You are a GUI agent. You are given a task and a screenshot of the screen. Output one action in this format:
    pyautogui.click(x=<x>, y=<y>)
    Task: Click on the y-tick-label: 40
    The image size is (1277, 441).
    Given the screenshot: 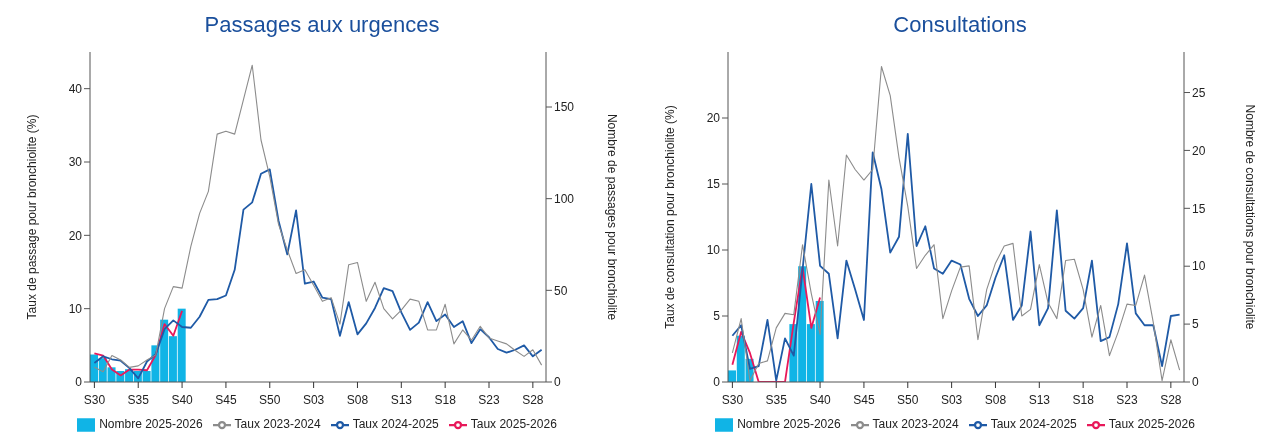 What is the action you would take?
    pyautogui.click(x=75, y=88)
    